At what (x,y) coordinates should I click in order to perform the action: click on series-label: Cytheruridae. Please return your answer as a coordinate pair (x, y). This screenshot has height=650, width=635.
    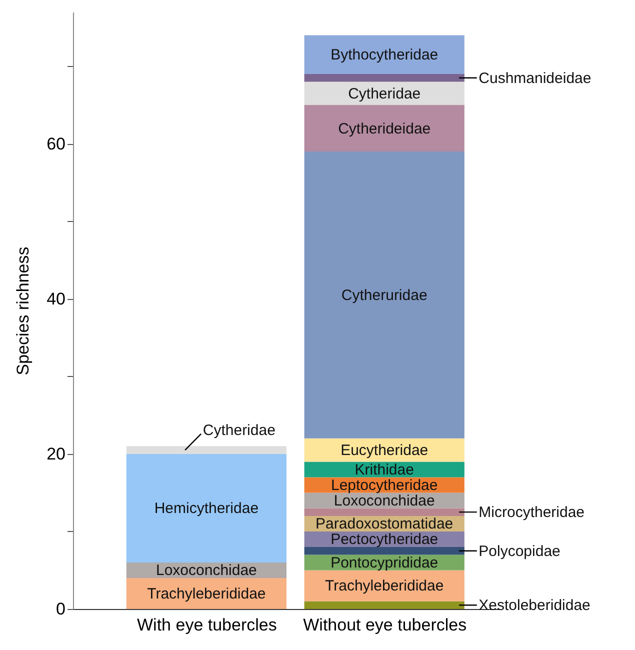
    Looking at the image, I should click on (384, 295).